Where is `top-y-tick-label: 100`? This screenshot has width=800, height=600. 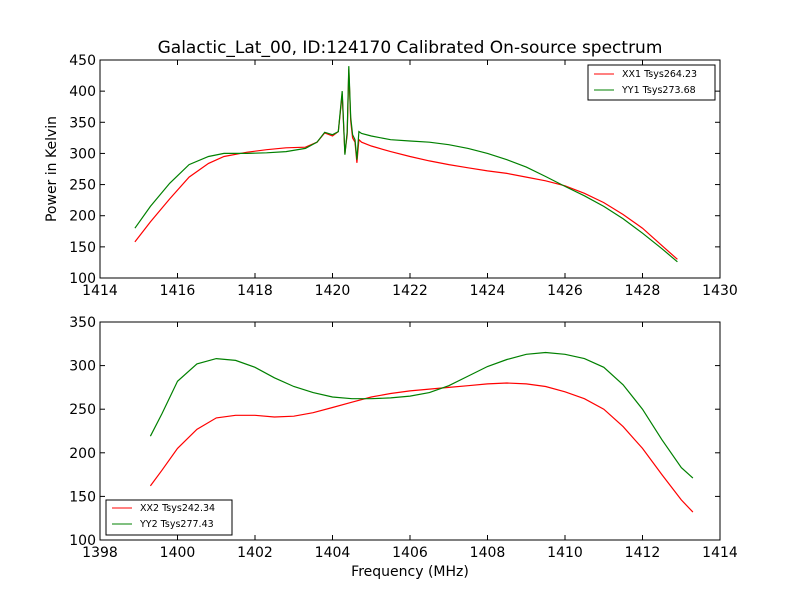 top-y-tick-label: 100 is located at coordinates (82, 279).